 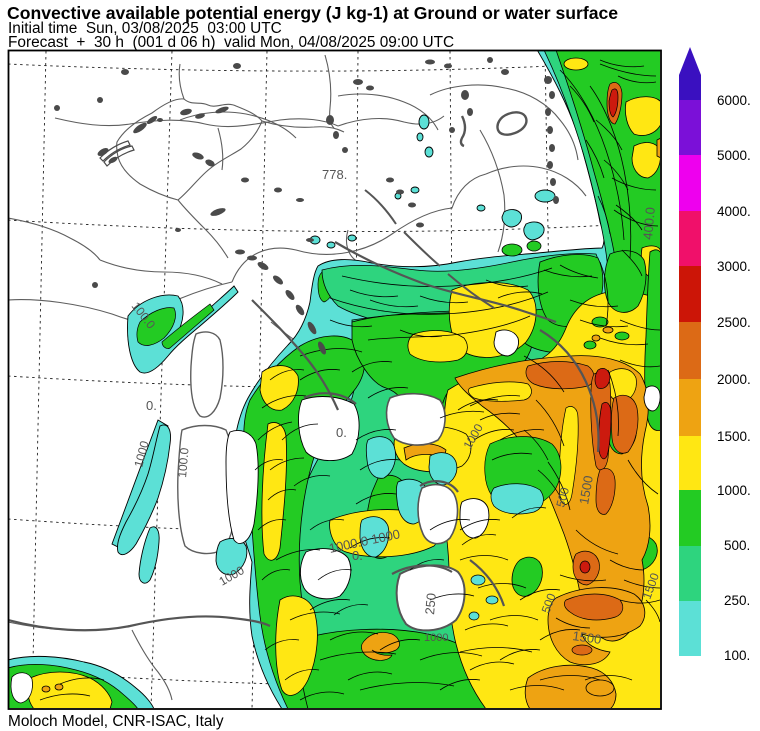 What do you see at coordinates (116, 721) in the screenshot?
I see `svg-text: Moloch Model, CNR-ISAC, Italy` at bounding box center [116, 721].